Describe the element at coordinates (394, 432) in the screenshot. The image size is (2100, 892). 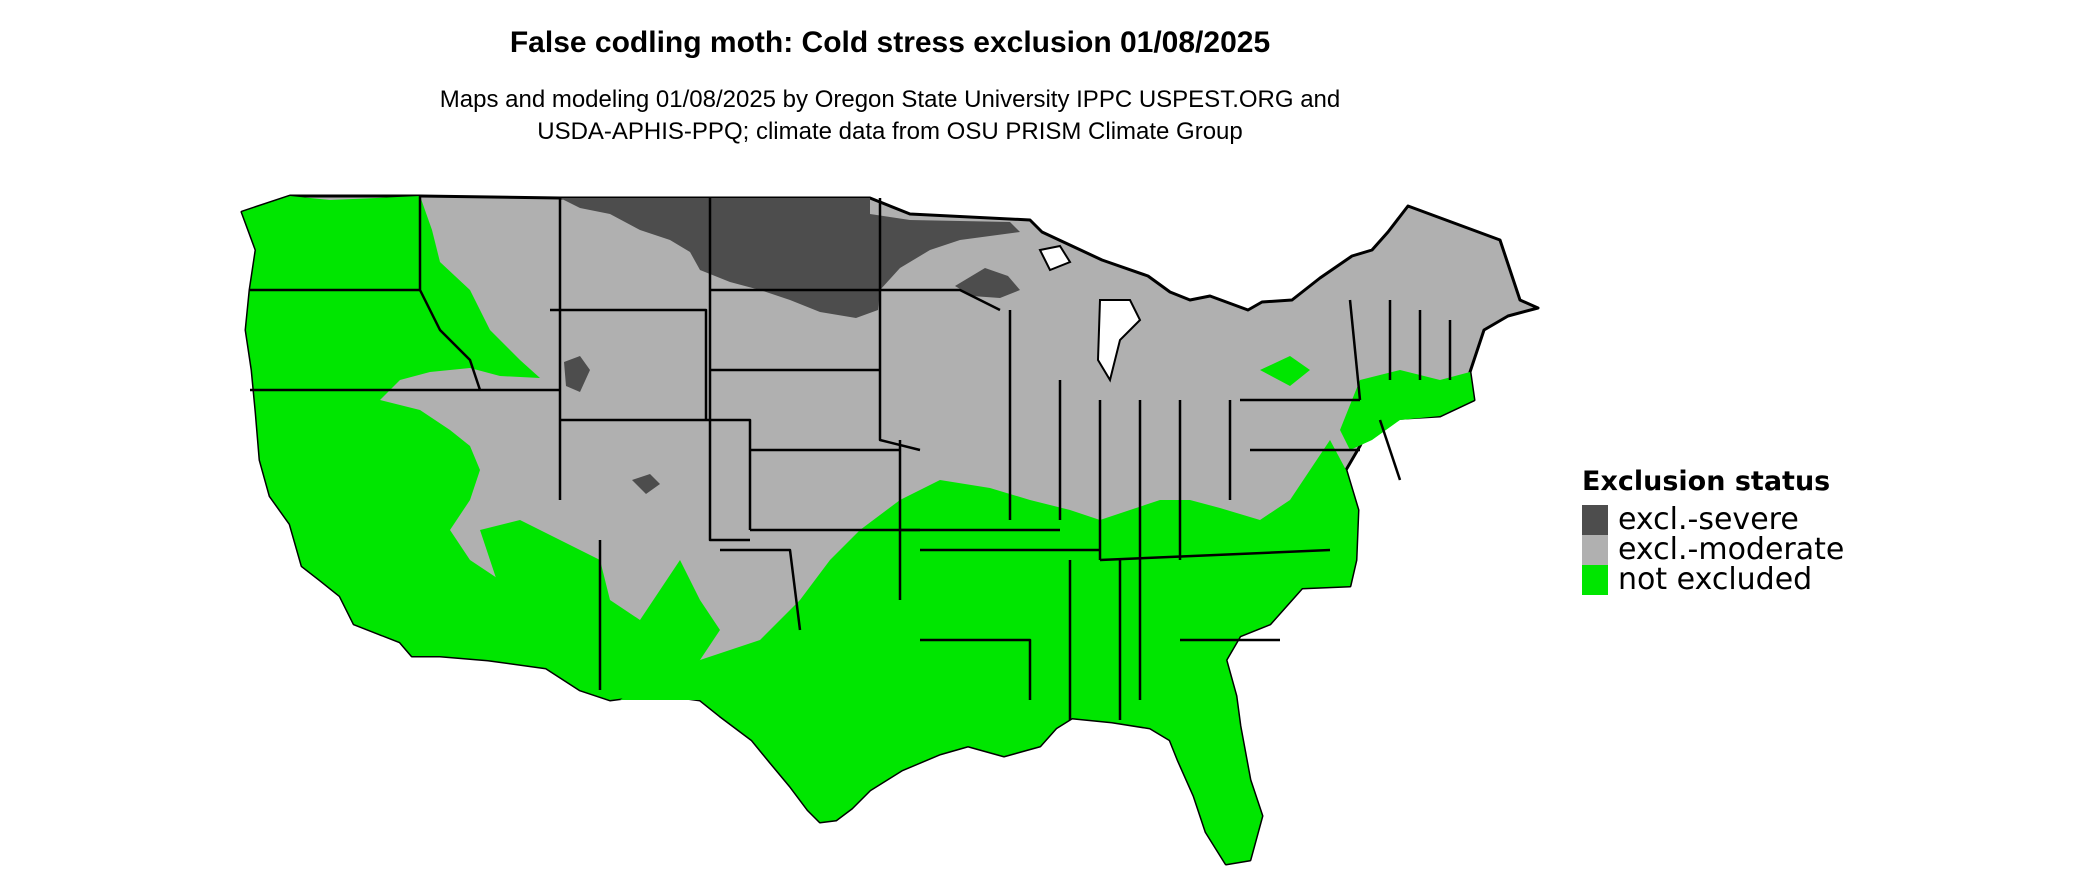
I see `green-region-pacific-coast` at that location.